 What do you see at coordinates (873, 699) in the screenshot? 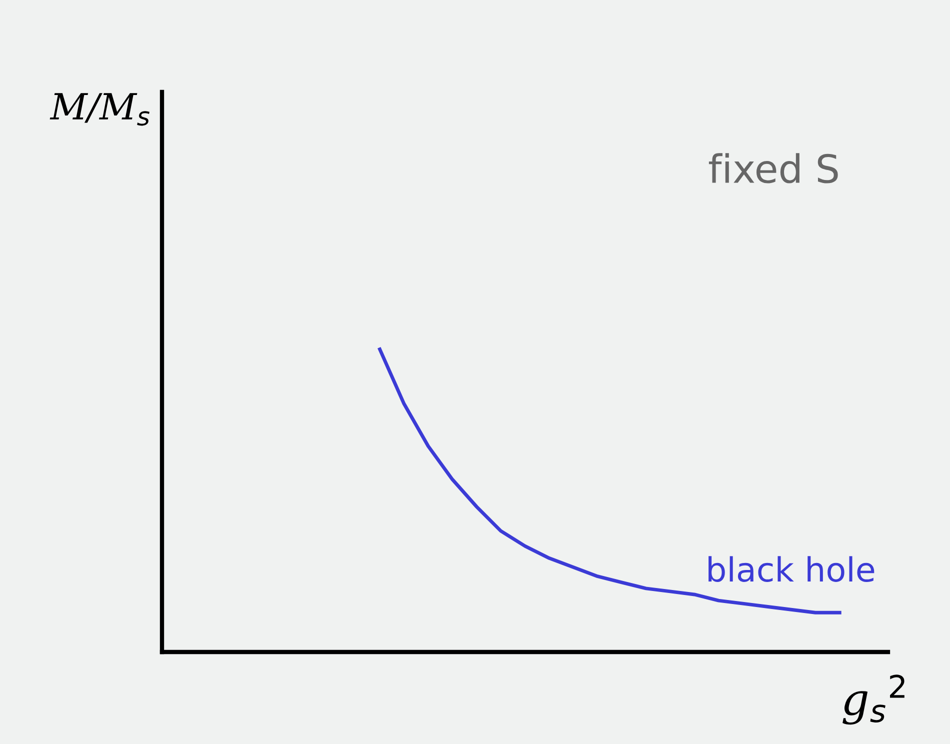
I see `x-axis-title: g$_{s}$$^{2}$` at bounding box center [873, 699].